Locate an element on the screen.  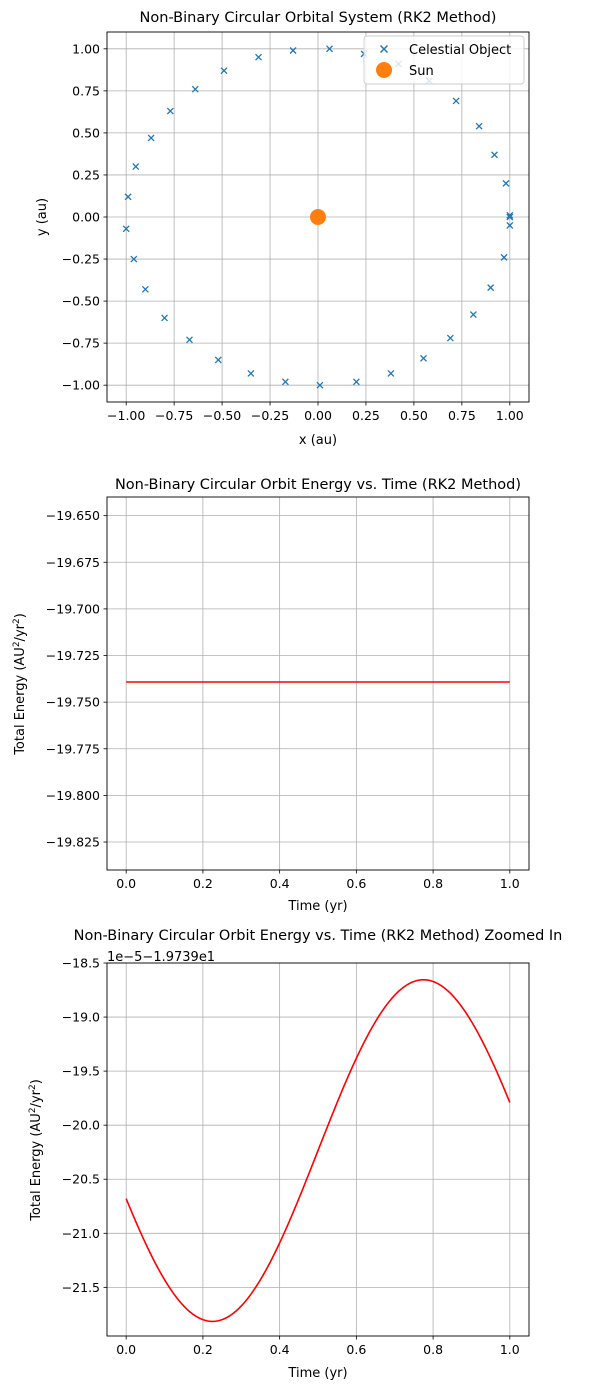
orbit-y-tick-label: 0.25 is located at coordinates (86, 174).